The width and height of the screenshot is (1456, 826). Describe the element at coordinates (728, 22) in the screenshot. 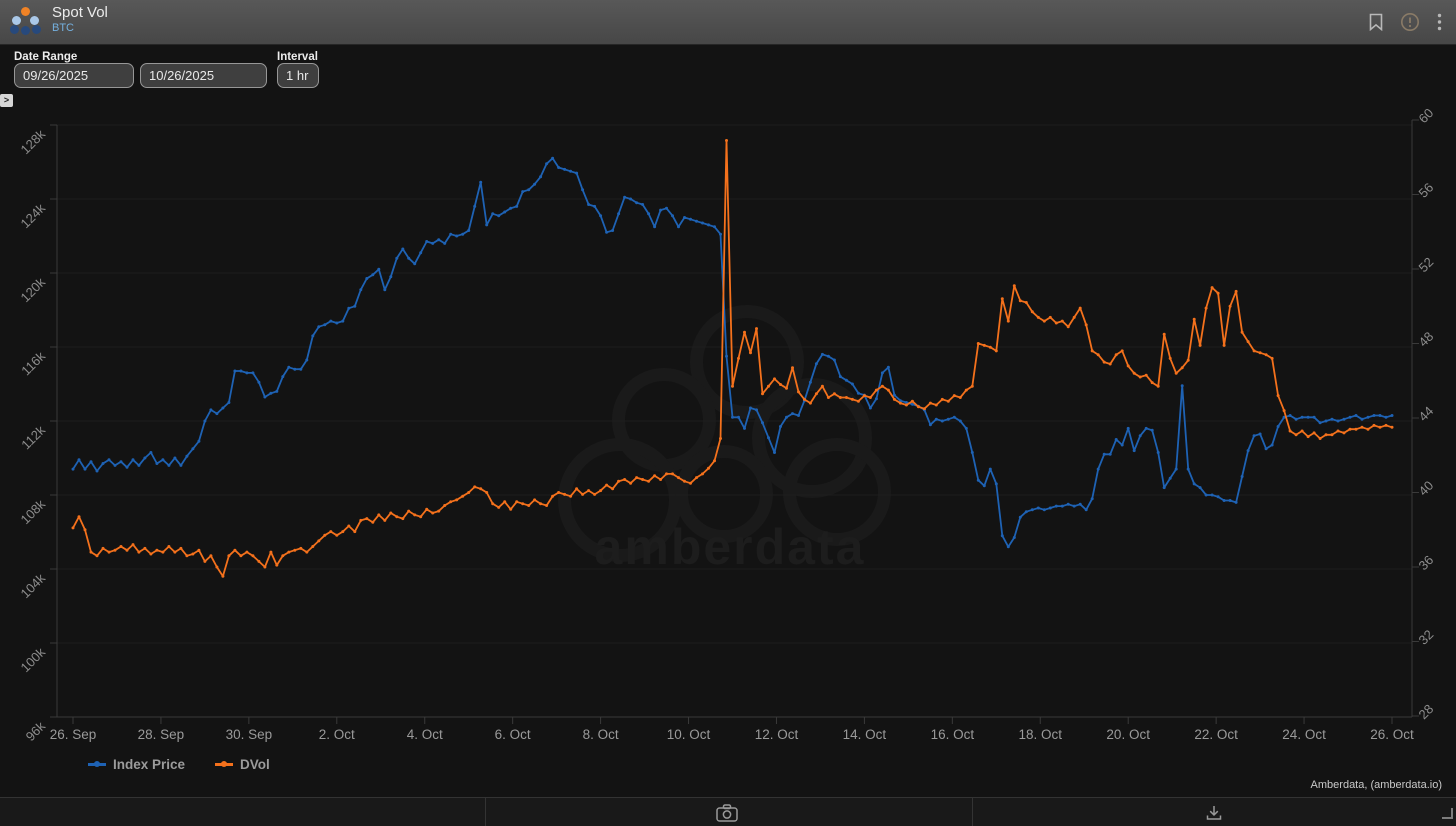

I see `app-header: Spot Vol BTC` at that location.